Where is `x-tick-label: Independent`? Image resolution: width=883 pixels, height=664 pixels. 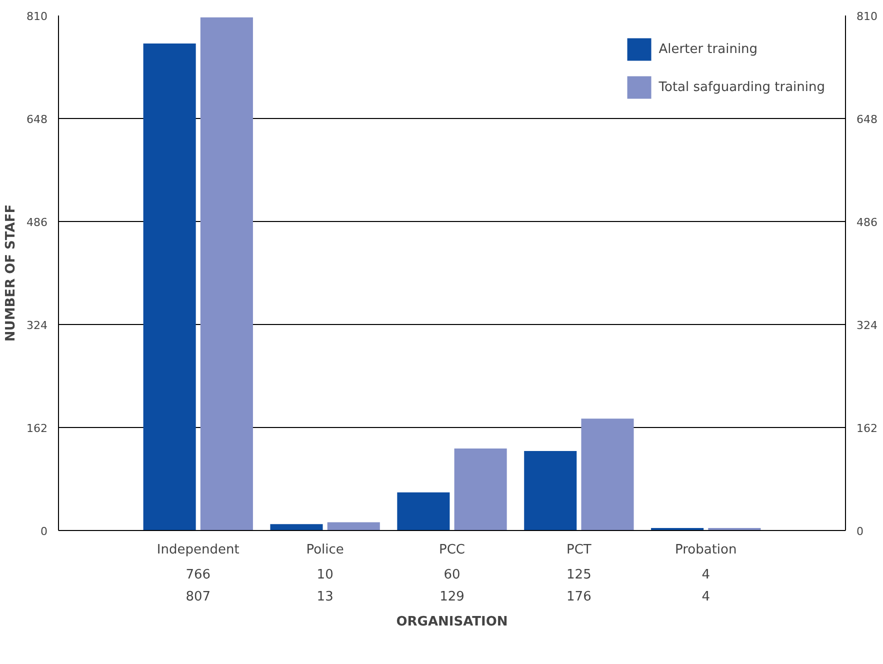
x-tick-label: Independent is located at coordinates (198, 550).